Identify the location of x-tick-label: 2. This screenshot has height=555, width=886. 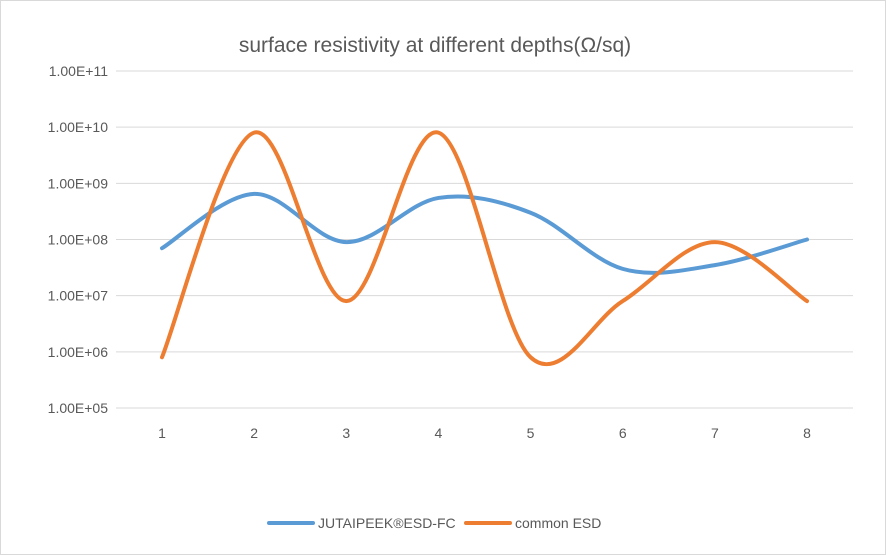
(254, 433).